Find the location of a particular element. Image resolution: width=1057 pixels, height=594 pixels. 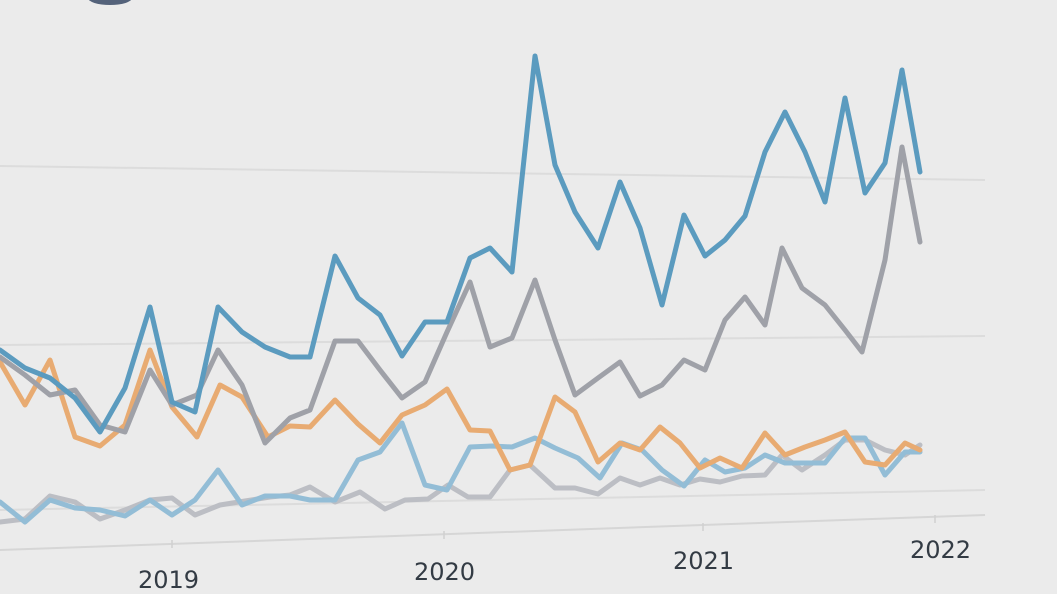

x-axis-ticks is located at coordinates (553, 531).